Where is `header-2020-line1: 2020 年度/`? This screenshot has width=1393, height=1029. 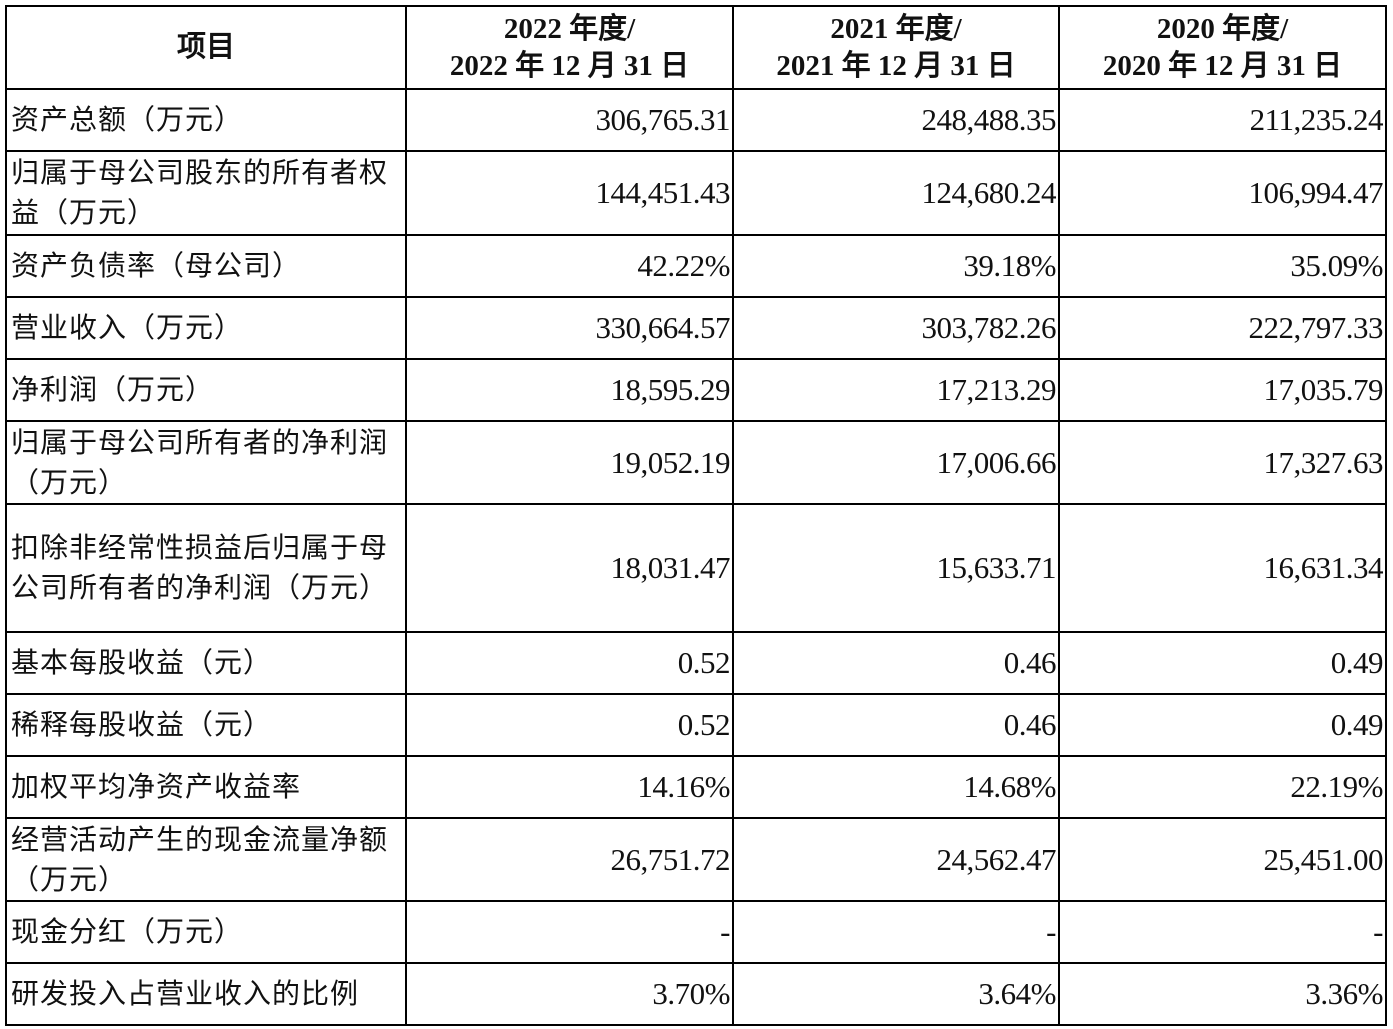 header-2020-line1: 2020 年度/ is located at coordinates (1222, 28).